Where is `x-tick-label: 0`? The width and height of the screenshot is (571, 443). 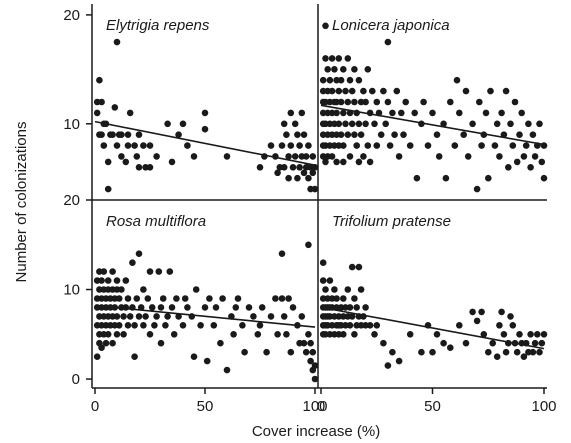
x-tick-label: 0 is located at coordinates (321, 406).